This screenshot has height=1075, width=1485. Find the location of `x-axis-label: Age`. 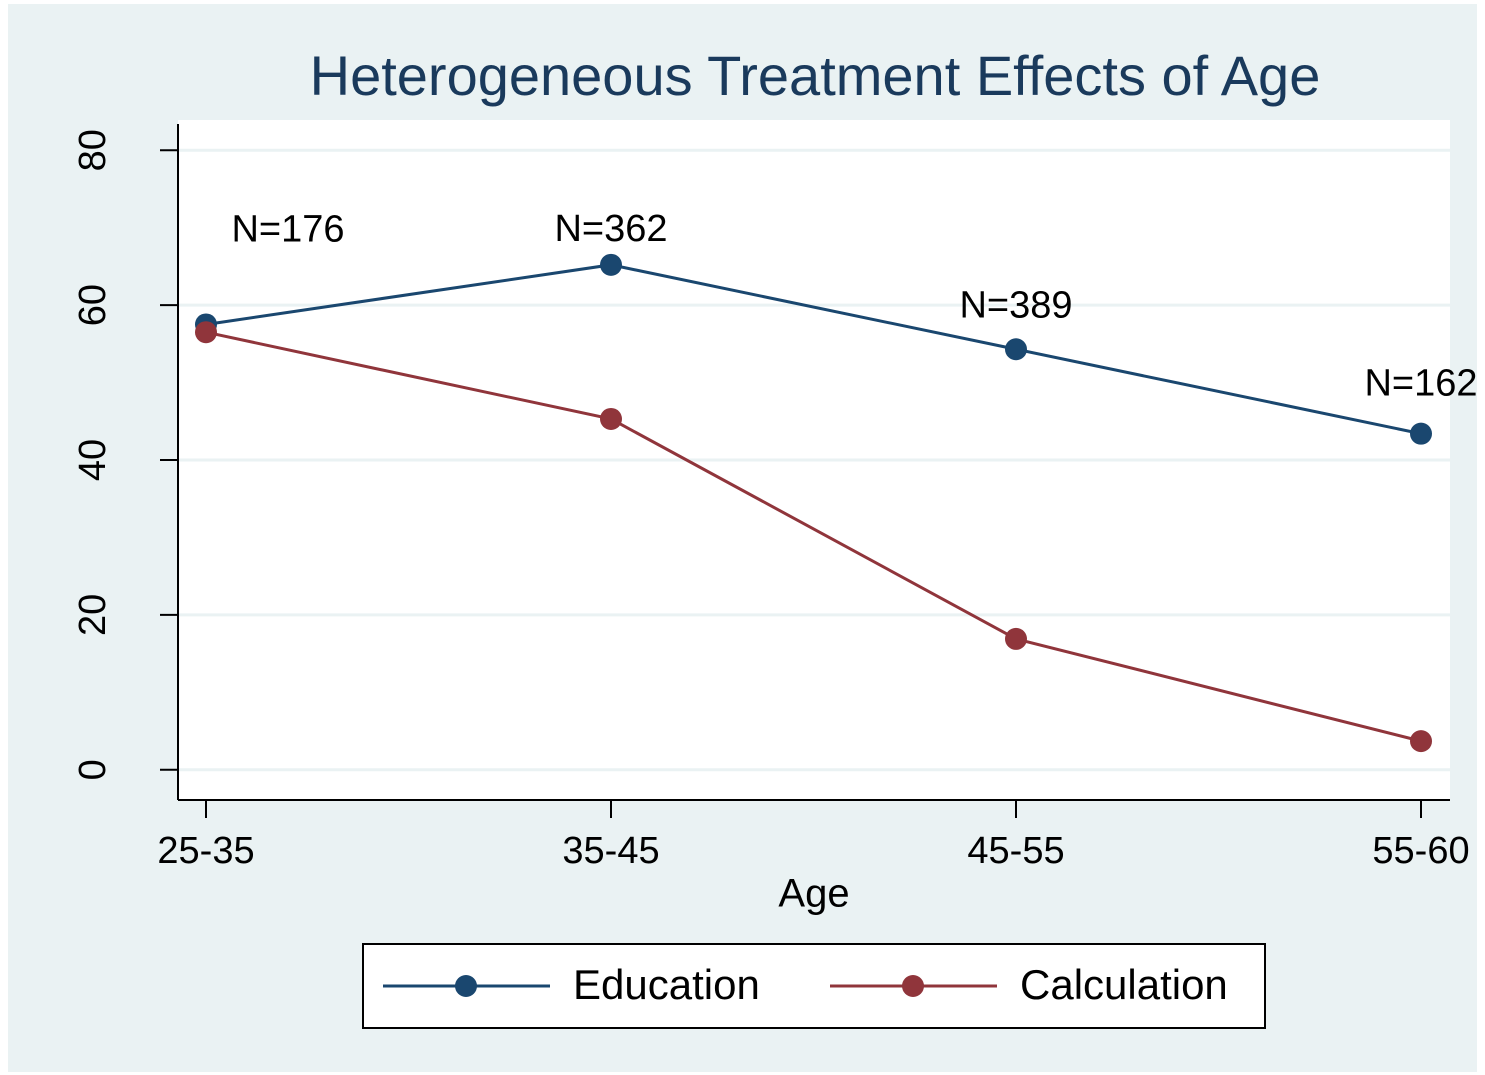

x-axis-label: Age is located at coordinates (813, 894).